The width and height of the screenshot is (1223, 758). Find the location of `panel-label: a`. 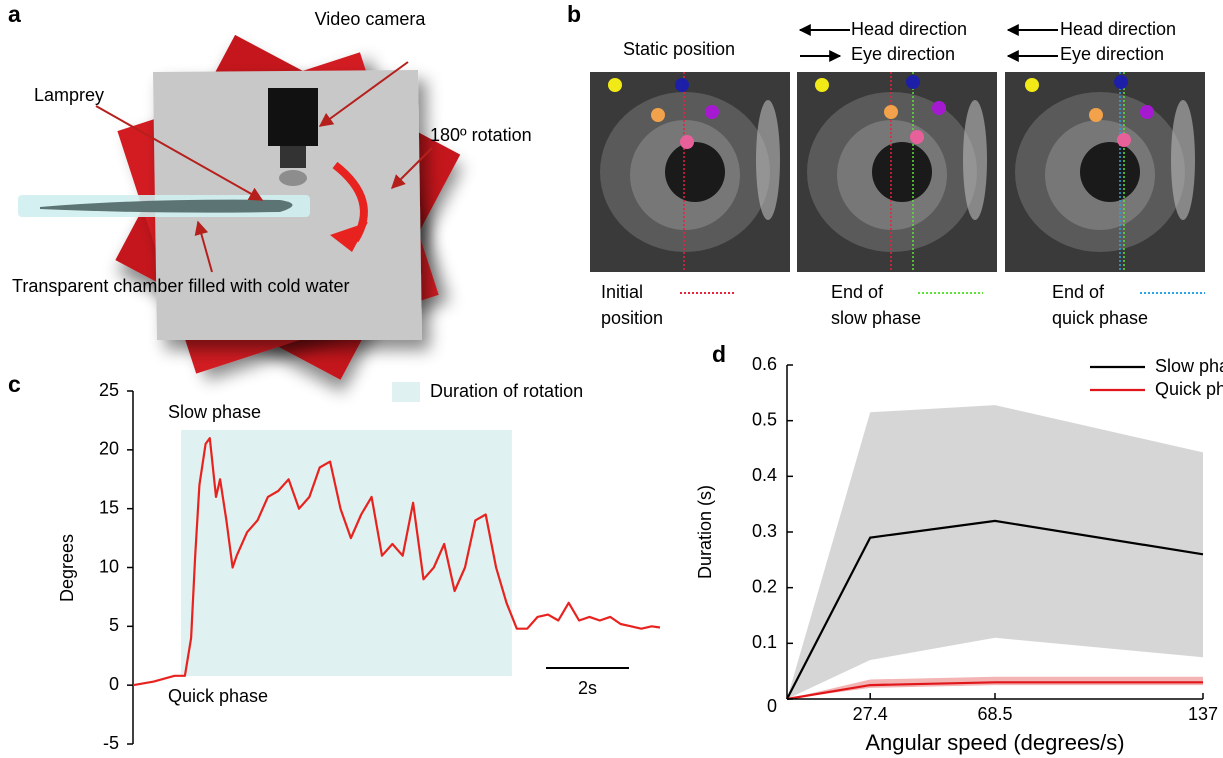

panel-label: a is located at coordinates (14, 14).